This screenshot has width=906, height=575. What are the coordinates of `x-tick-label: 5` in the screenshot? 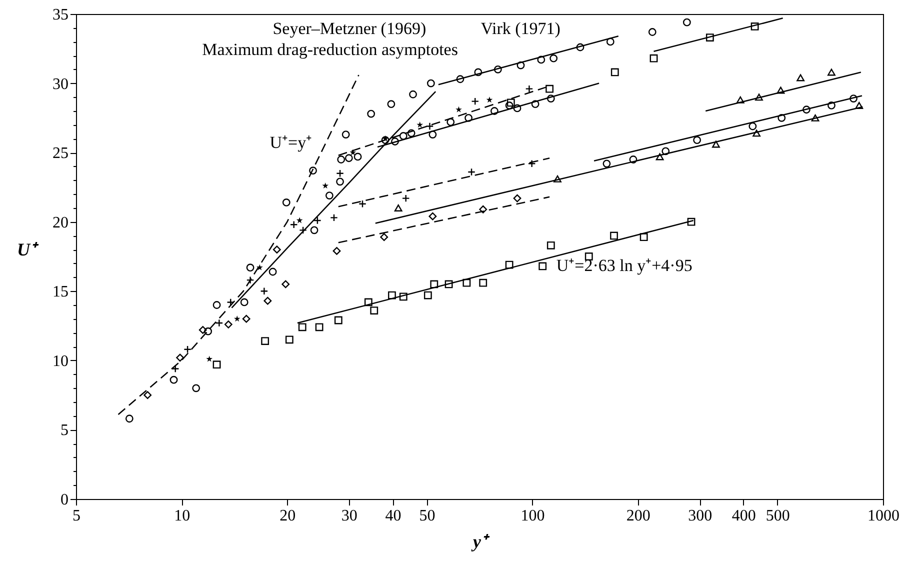 It's located at (76, 516).